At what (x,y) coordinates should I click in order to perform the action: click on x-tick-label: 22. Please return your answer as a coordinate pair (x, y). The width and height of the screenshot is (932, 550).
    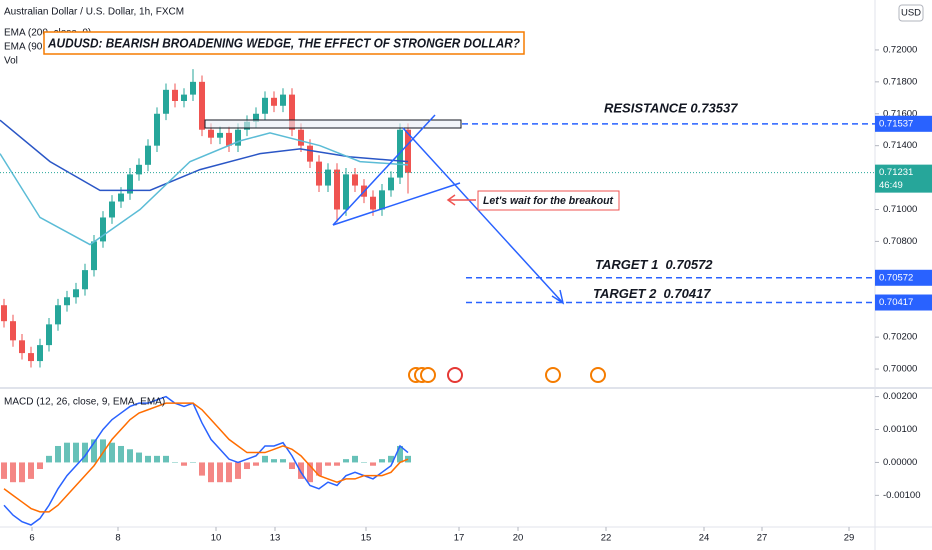
    Looking at the image, I should click on (606, 538).